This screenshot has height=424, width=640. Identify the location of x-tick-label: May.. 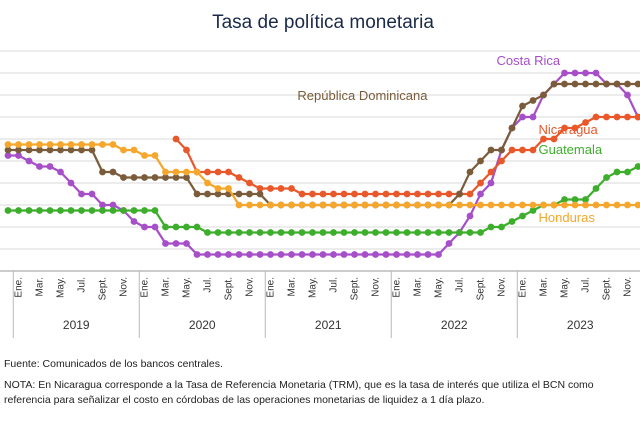
(565, 287).